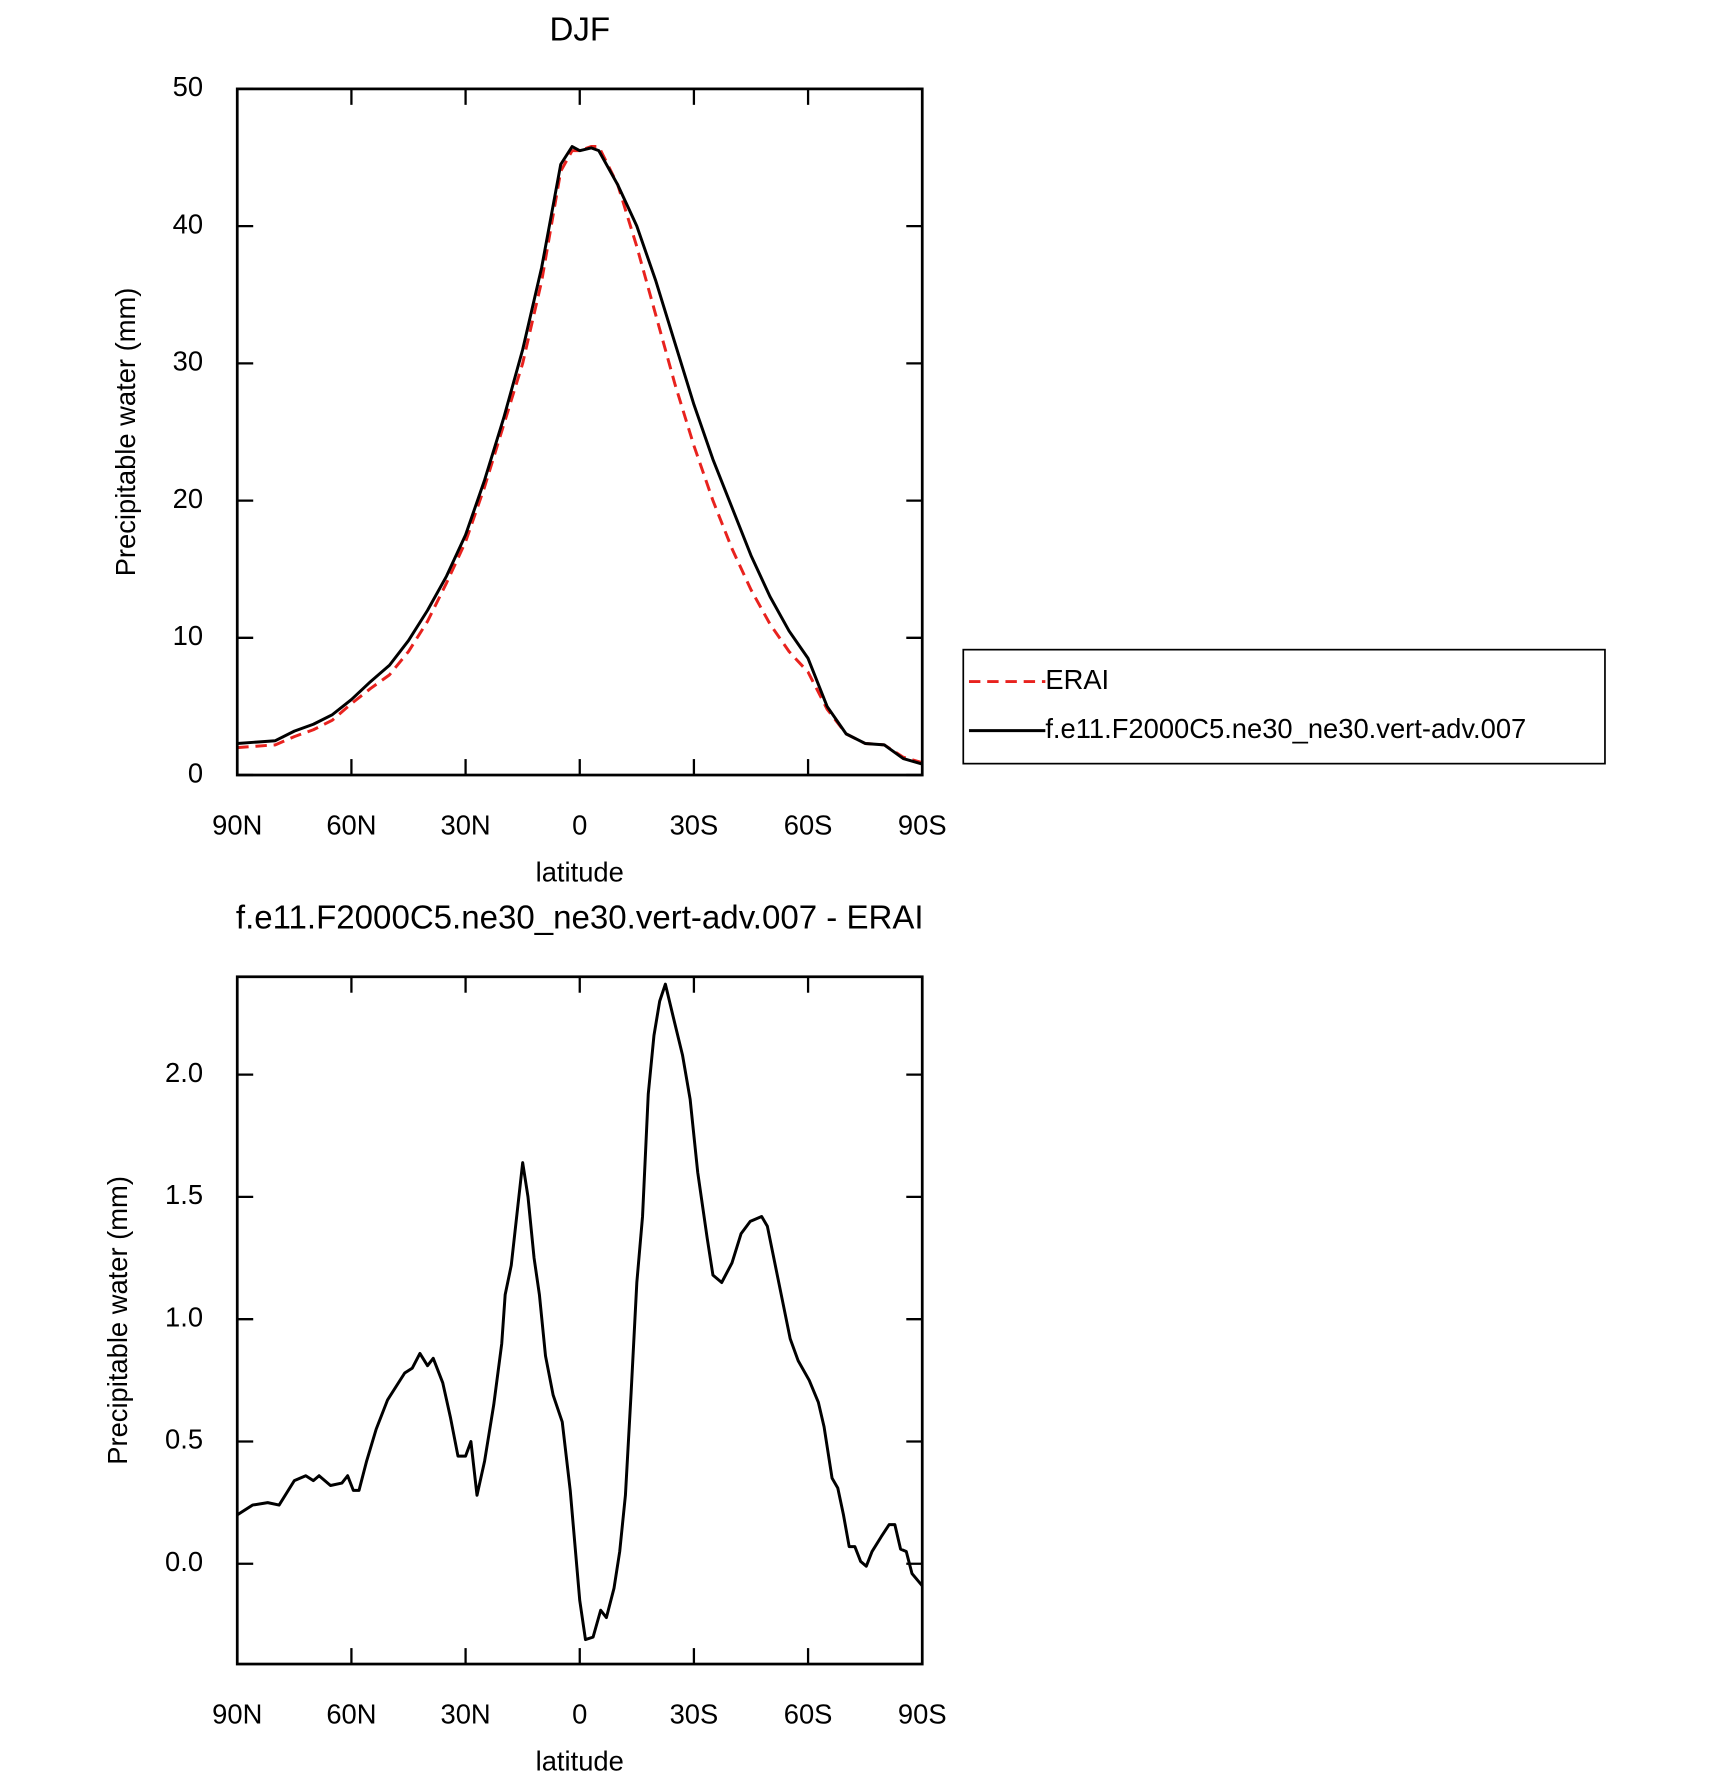 Image resolution: width=1710 pixels, height=1786 pixels. I want to click on y-tick-label: 0.5, so click(184, 1439).